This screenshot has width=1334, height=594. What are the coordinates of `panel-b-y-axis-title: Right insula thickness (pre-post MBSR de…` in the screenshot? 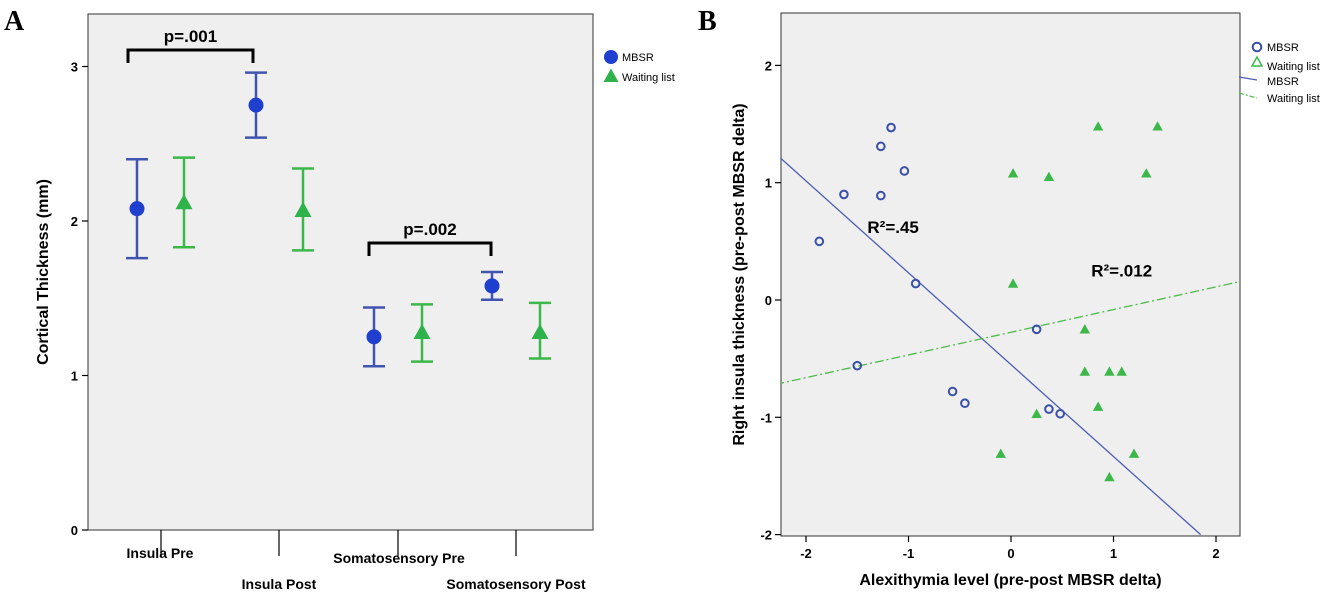 It's located at (739, 274).